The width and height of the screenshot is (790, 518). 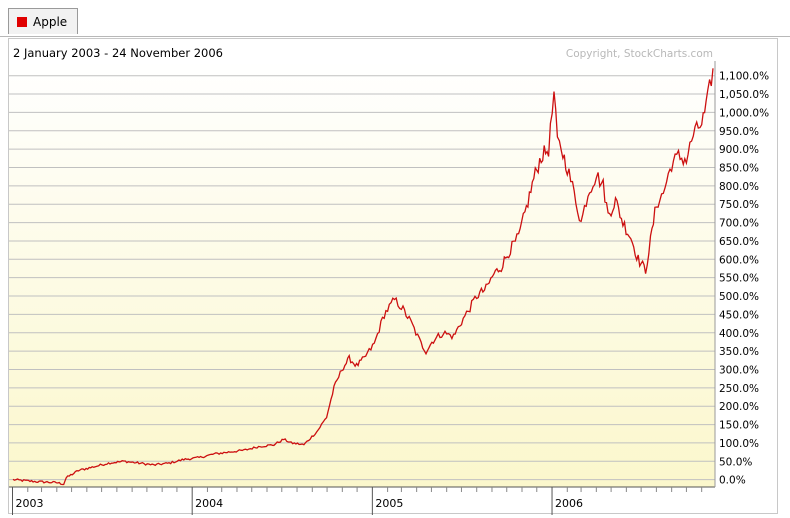 What do you see at coordinates (569, 503) in the screenshot?
I see `x-tick-label: 2006` at bounding box center [569, 503].